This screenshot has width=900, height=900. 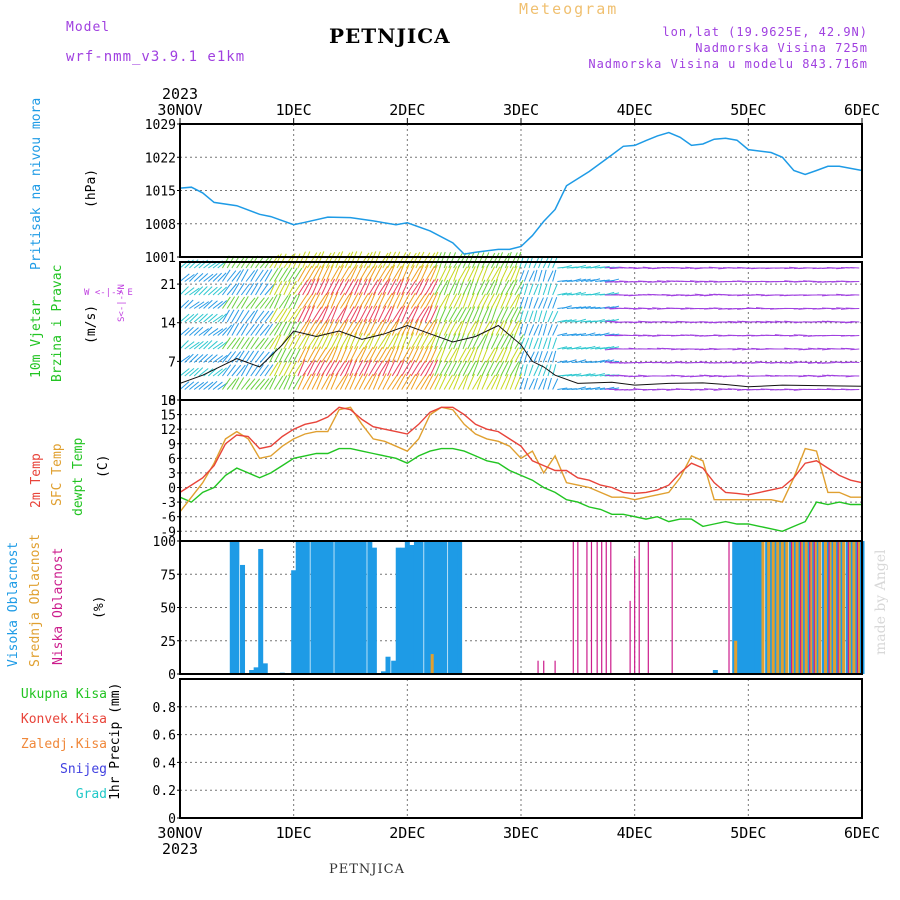 I want to click on y-tick-label: 6, so click(x=172, y=459).